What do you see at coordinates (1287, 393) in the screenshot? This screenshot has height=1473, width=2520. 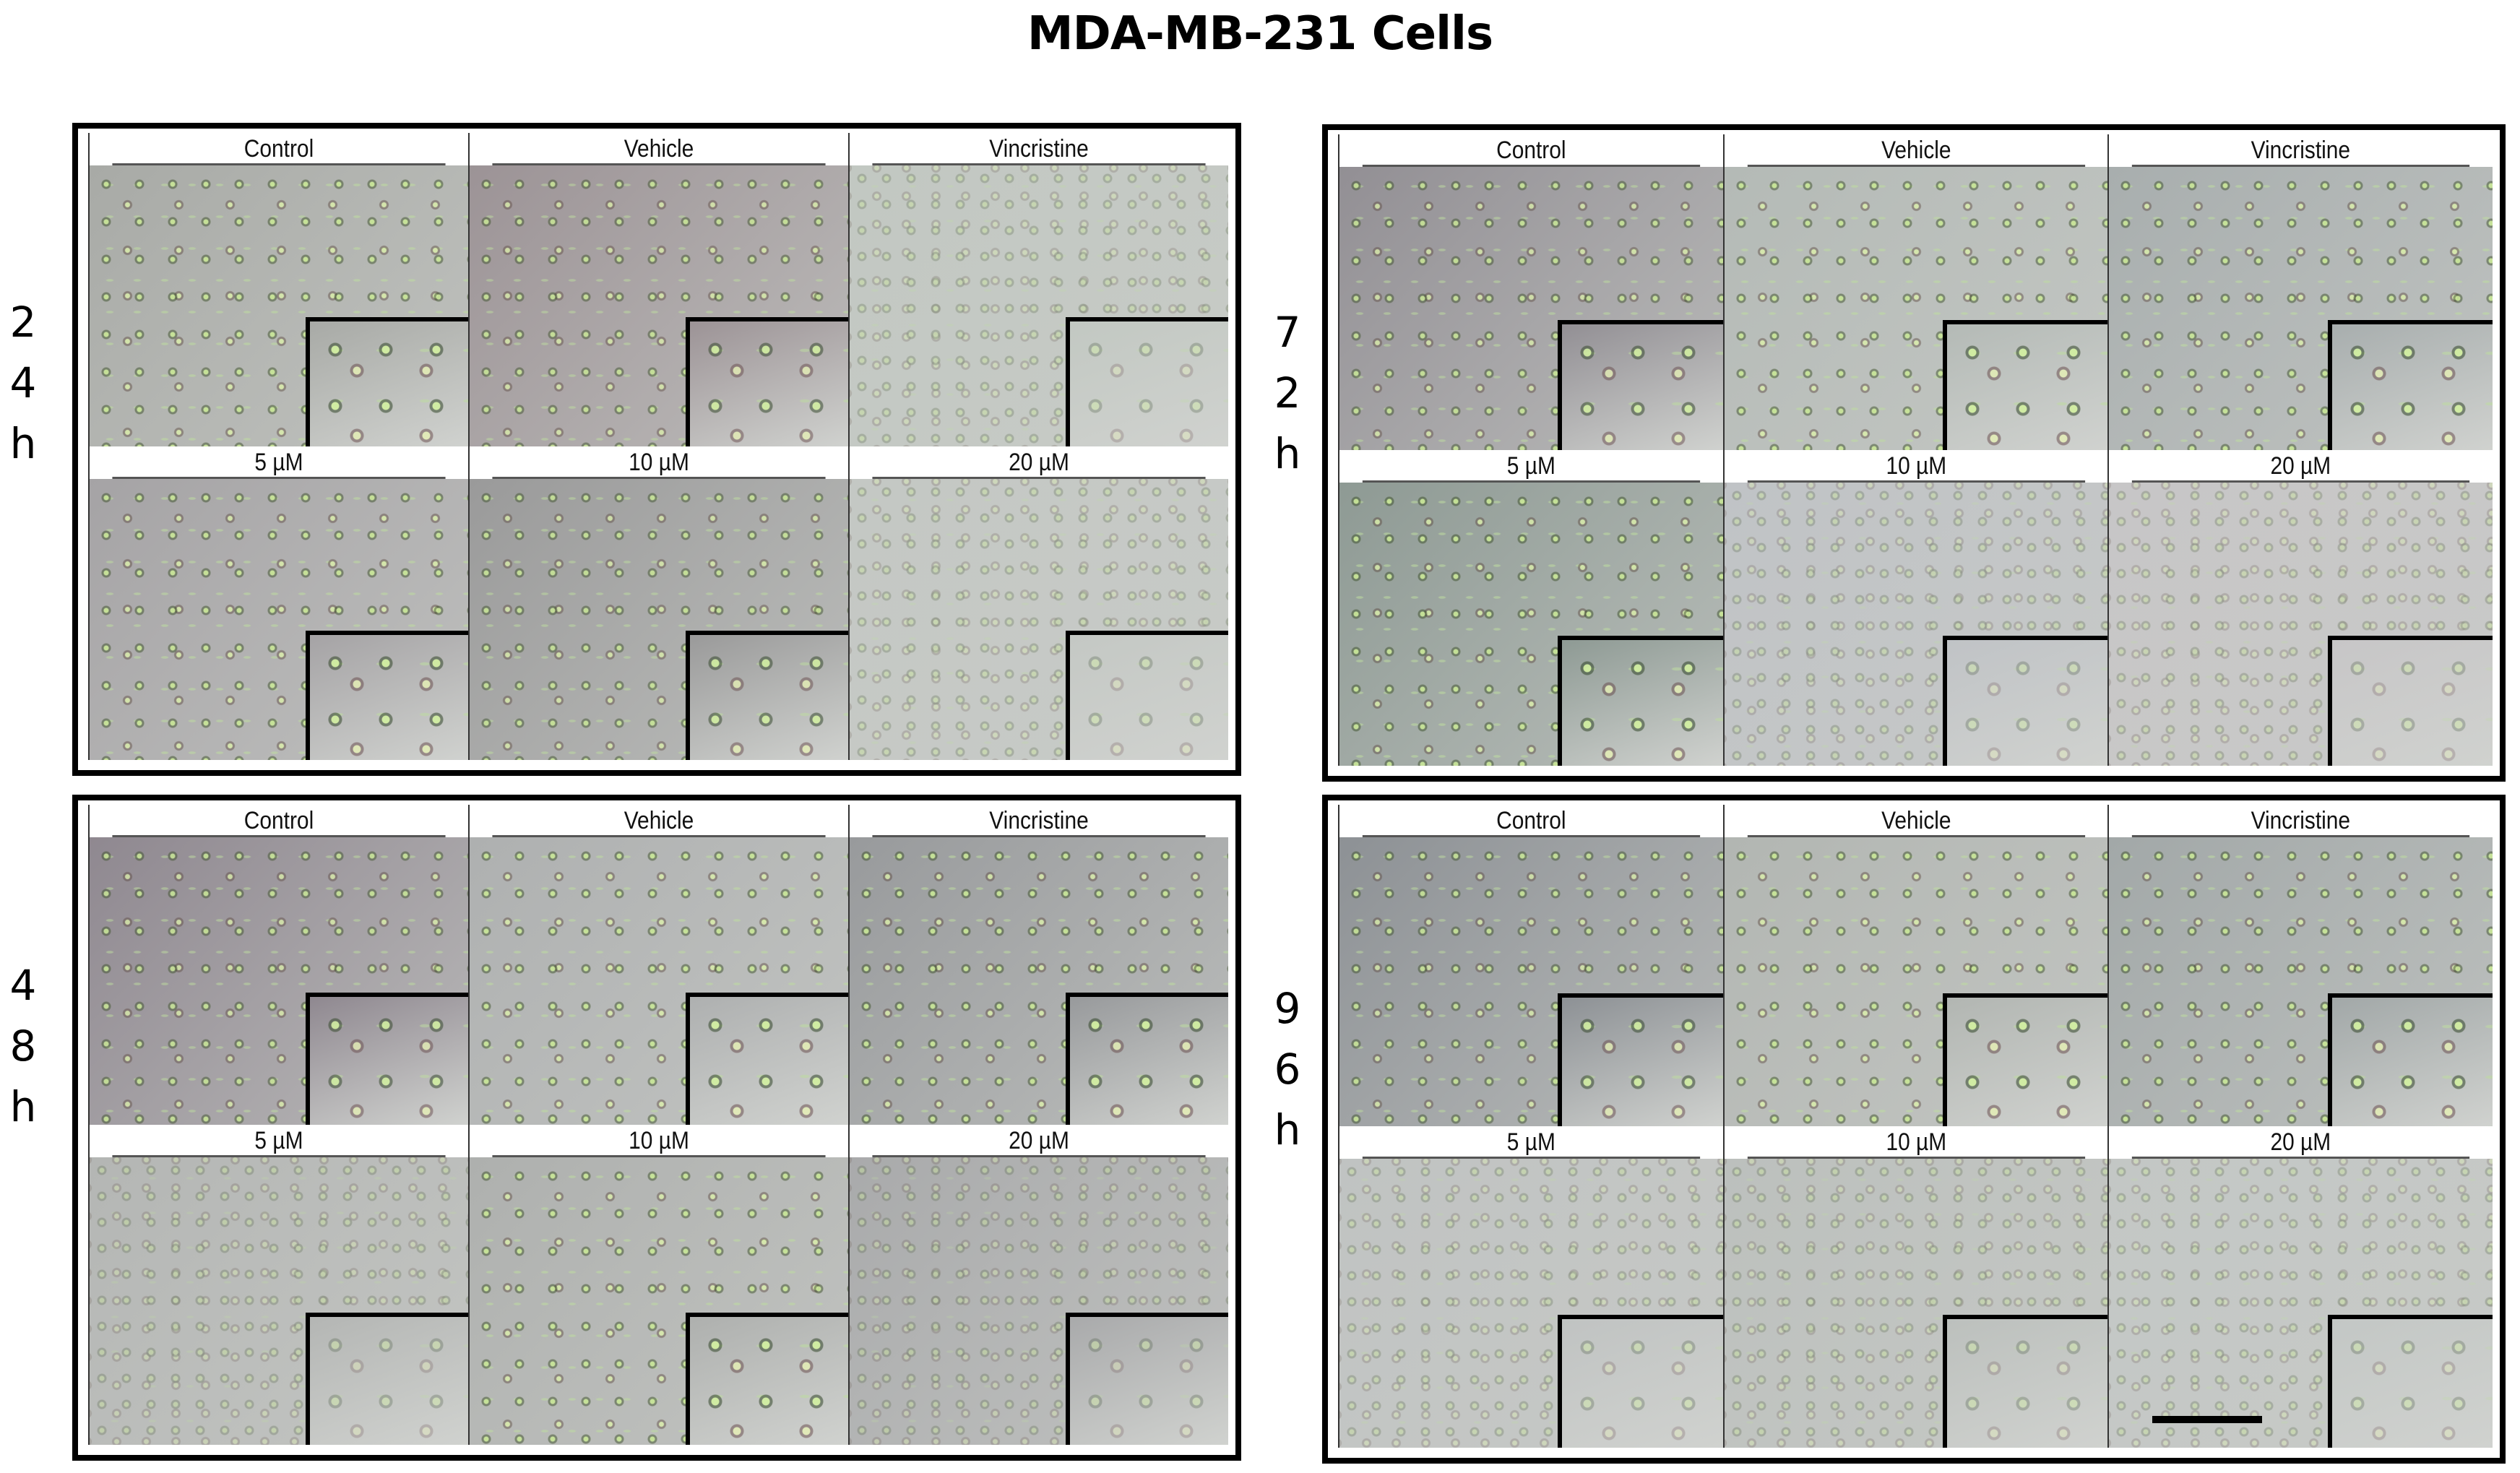 I see `time-digit: 2` at bounding box center [1287, 393].